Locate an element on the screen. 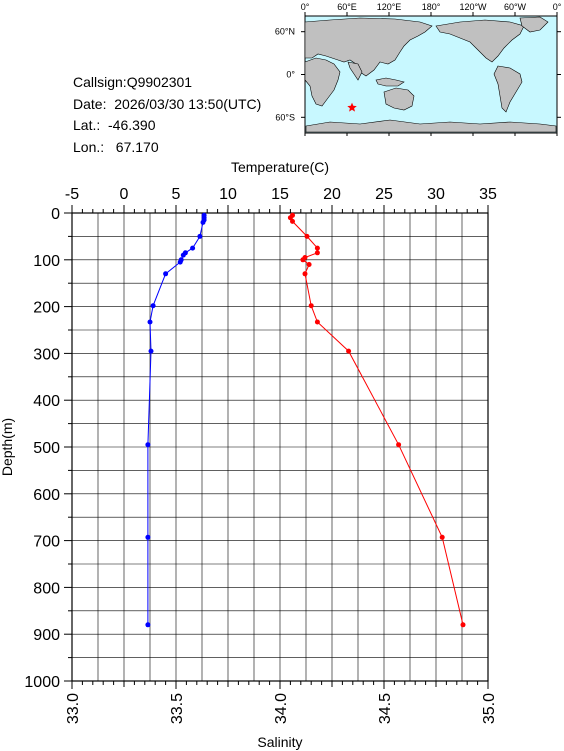 This screenshot has width=564, height=751. indonesia-landmass is located at coordinates (390, 82).